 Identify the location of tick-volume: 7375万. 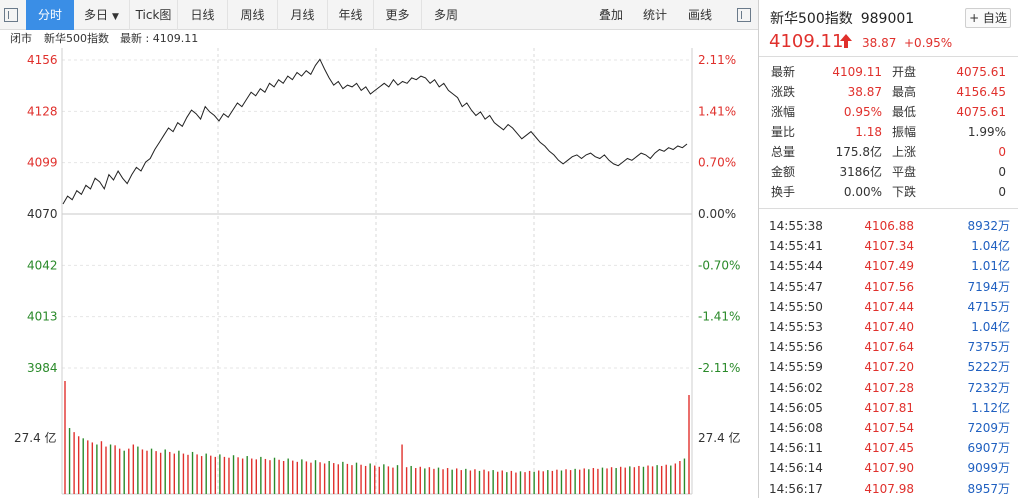
(988, 347).